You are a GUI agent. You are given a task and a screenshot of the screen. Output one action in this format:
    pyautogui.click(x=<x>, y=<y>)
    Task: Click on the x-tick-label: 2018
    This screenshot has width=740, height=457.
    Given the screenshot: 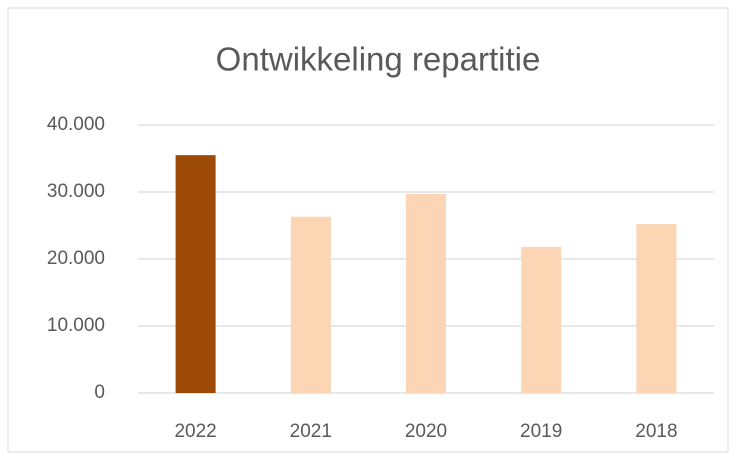 What is the action you would take?
    pyautogui.click(x=656, y=431)
    